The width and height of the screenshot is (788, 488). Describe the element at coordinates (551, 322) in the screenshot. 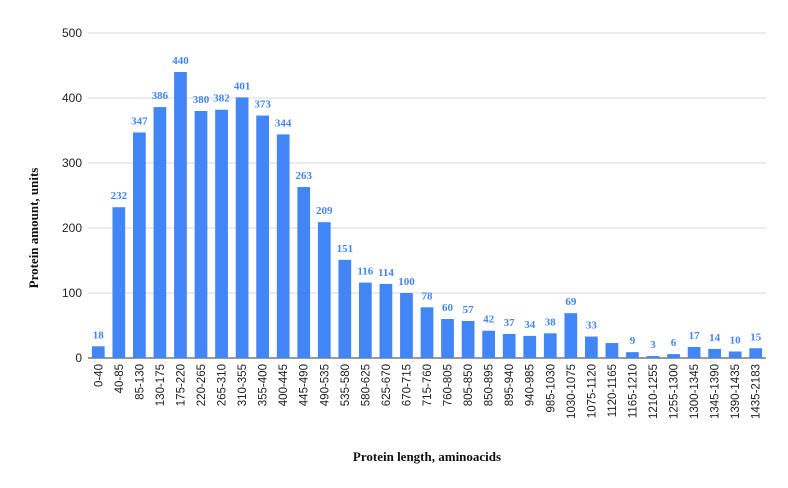

I see `bar-data-label: 38` at that location.